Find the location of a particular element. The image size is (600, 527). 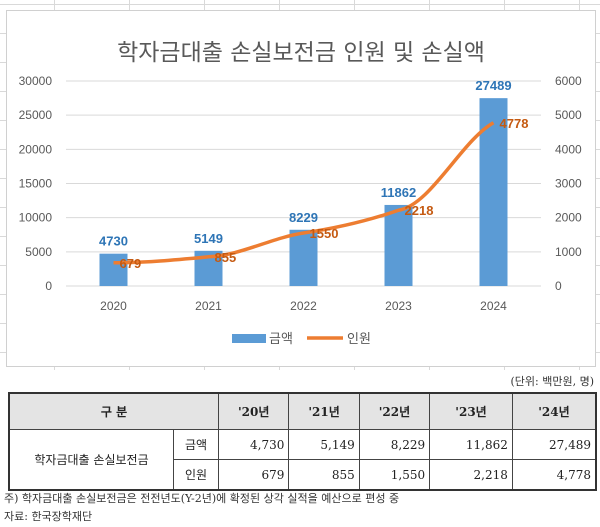

cell: 679 is located at coordinates (253, 475).